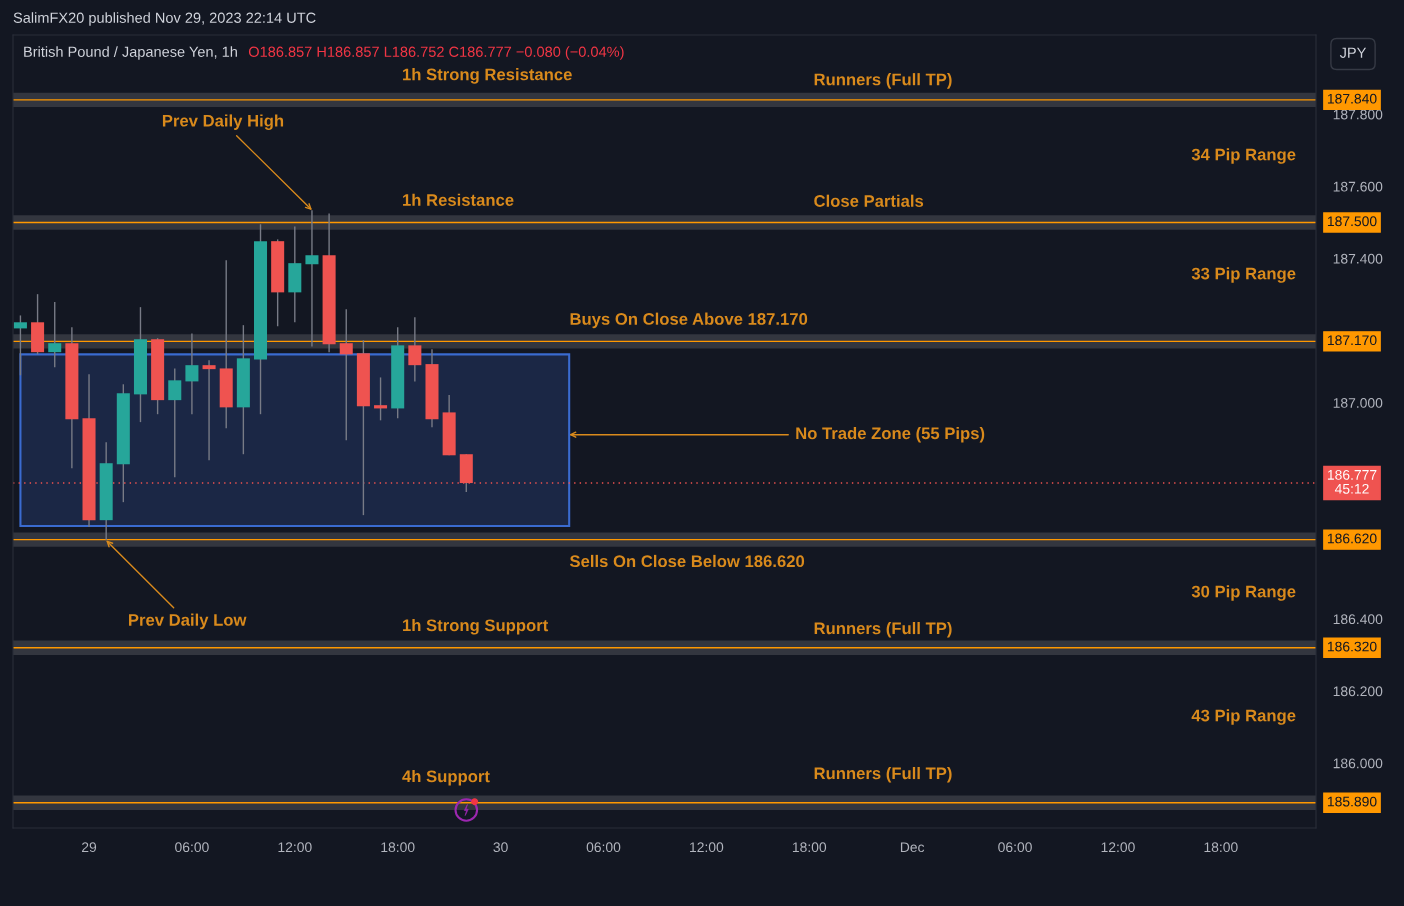 The height and width of the screenshot is (906, 1404). What do you see at coordinates (1243, 593) in the screenshot?
I see `annotation: 30 Pip Range` at bounding box center [1243, 593].